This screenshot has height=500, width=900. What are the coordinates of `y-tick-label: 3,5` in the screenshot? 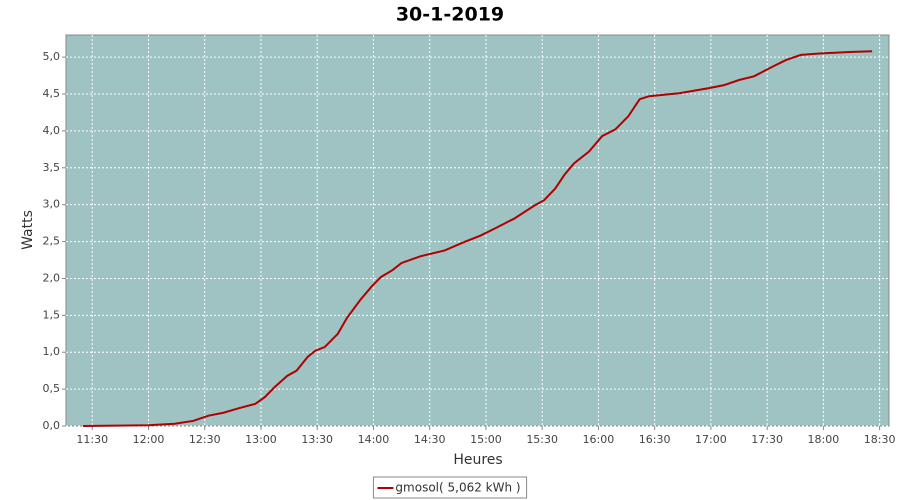 It's located at (52, 167).